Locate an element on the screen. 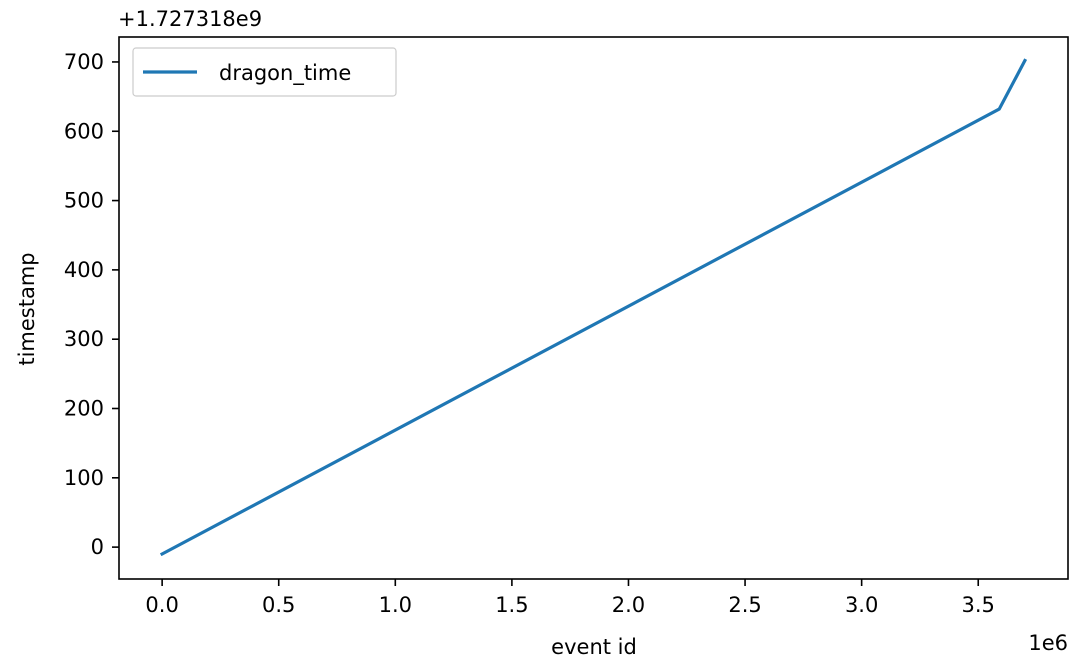 This screenshot has width=1072, height=660. y-offset-text: +1.727318e9 is located at coordinates (190, 19).